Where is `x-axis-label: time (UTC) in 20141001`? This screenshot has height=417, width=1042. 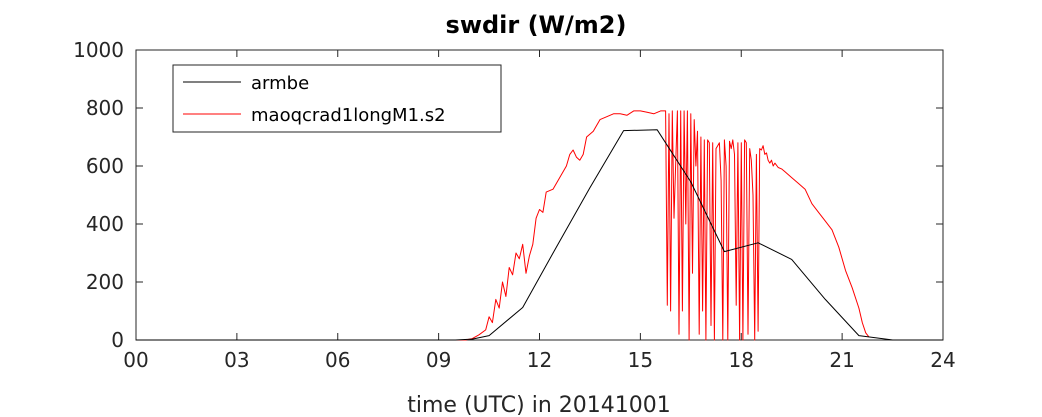 x-axis-label: time (UTC) in 20141001 is located at coordinates (539, 405).